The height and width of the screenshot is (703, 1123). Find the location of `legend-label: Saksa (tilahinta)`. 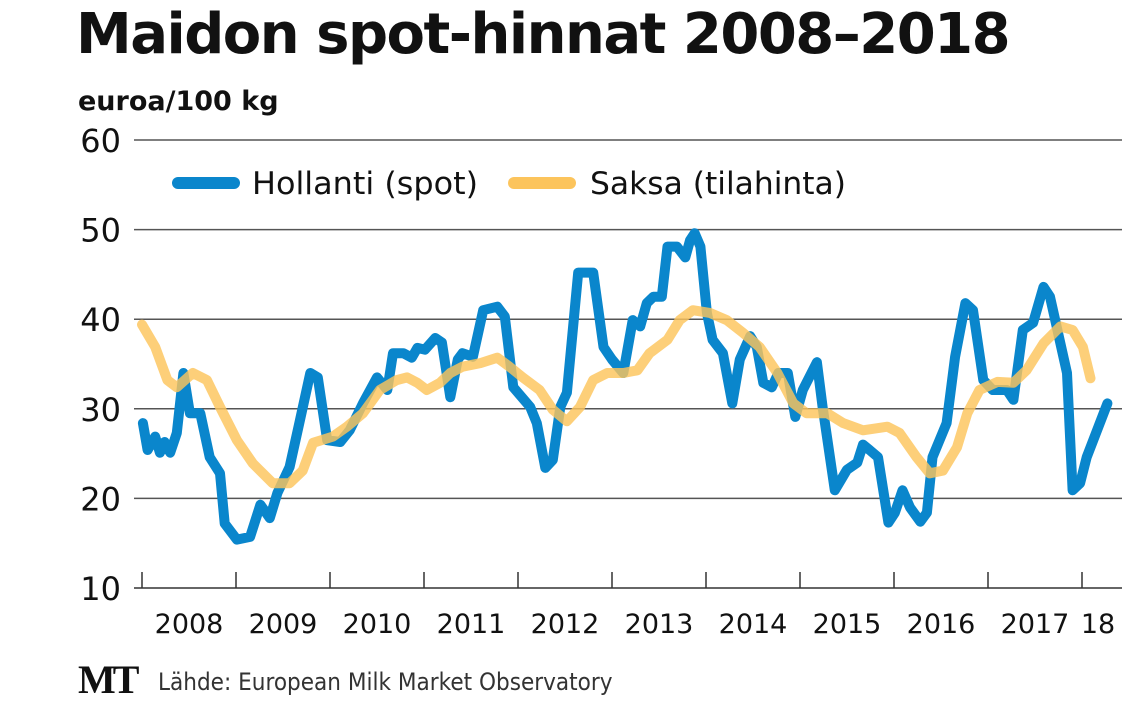

legend-label: Saksa (tilahinta) is located at coordinates (718, 184).